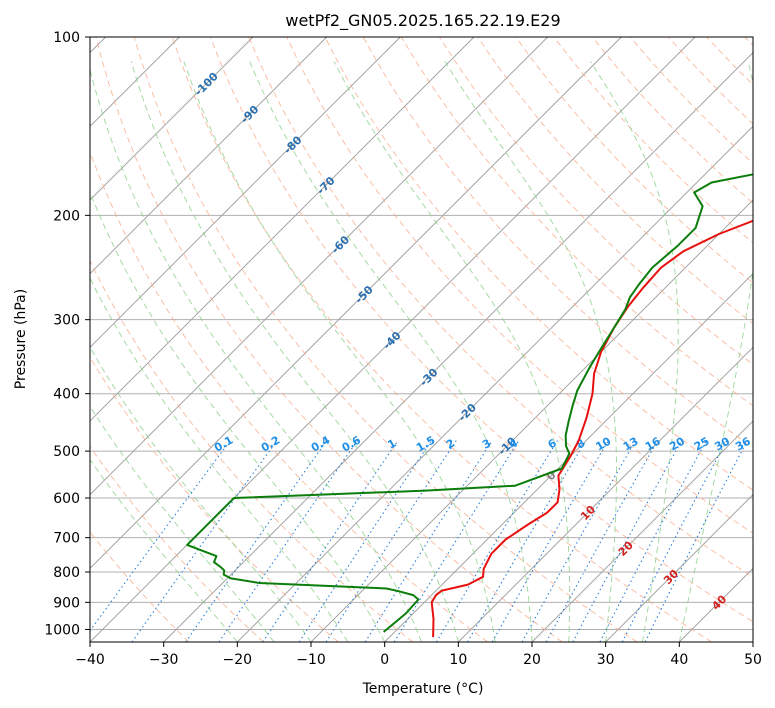 The image size is (775, 708). Describe the element at coordinates (66, 38) in the screenshot. I see `y-tick-label: 100` at that location.